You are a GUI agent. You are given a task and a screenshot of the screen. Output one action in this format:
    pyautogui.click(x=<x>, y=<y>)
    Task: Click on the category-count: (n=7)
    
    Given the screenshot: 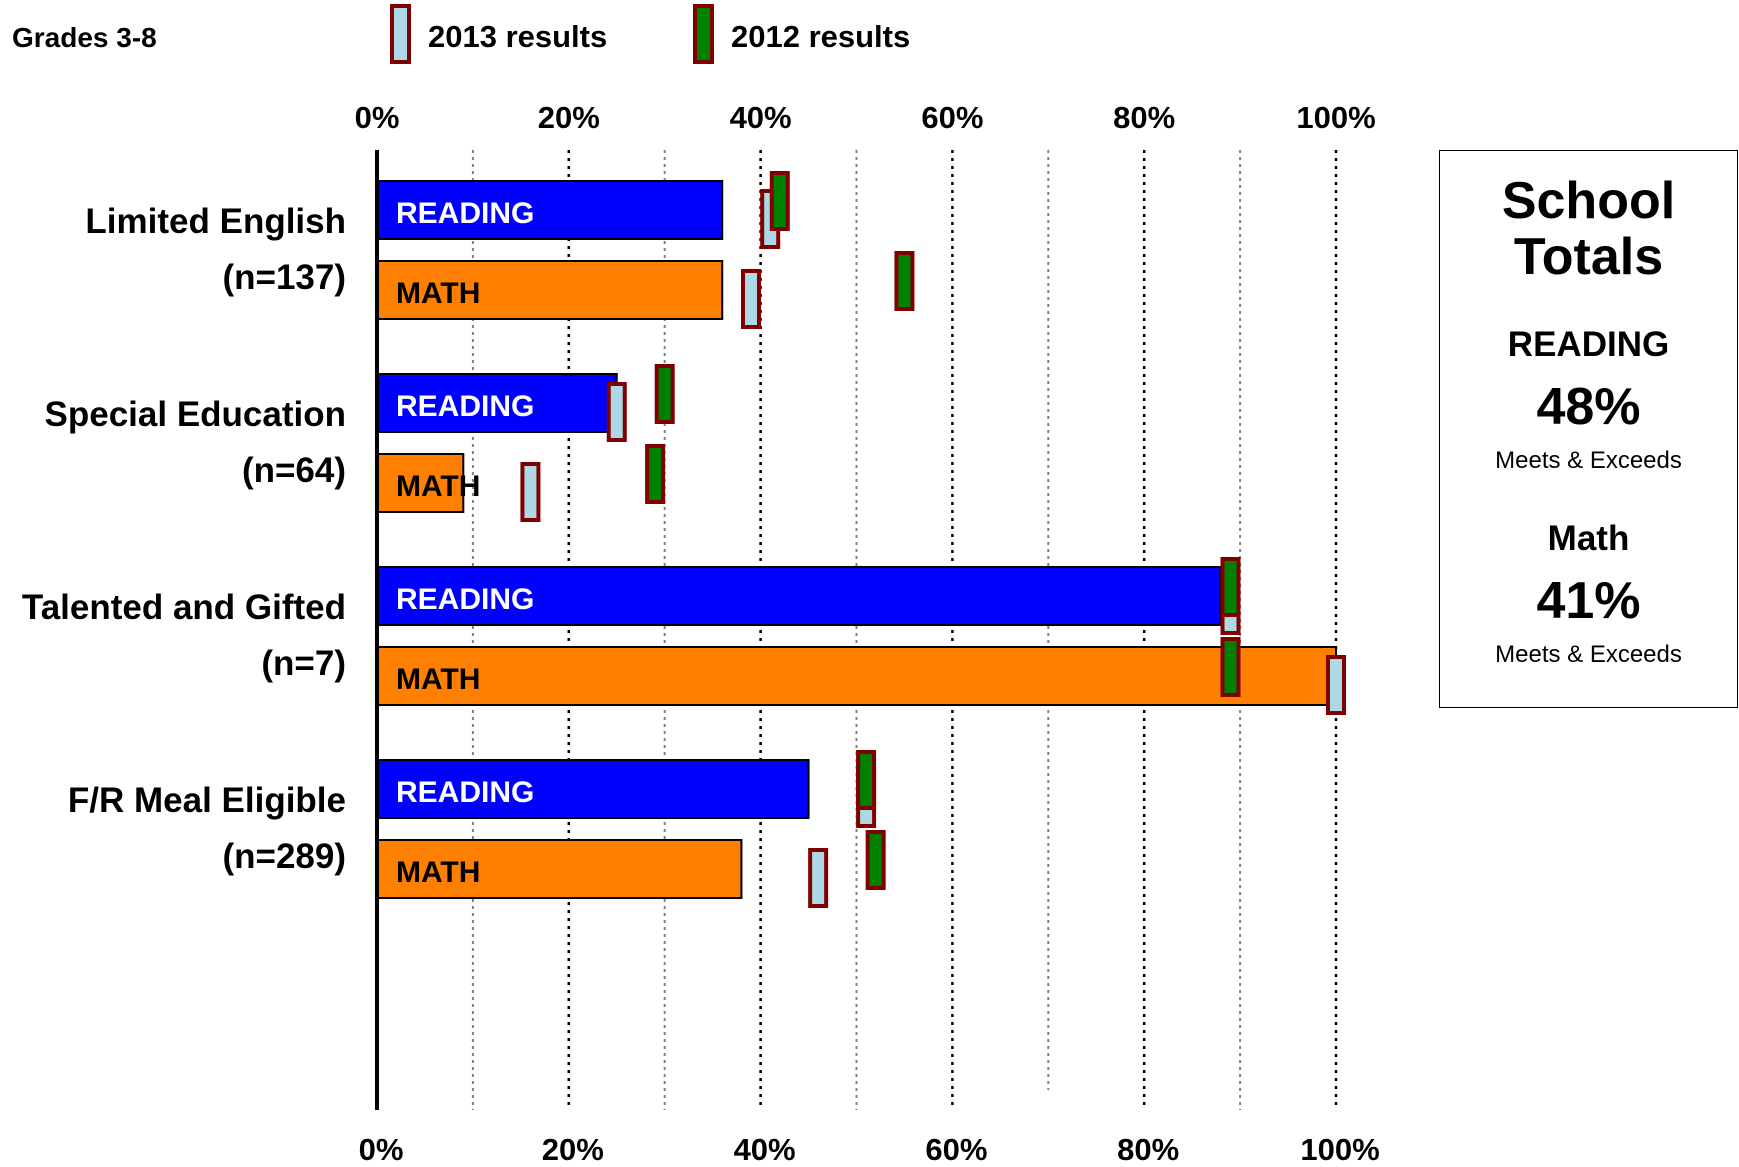 What is the action you would take?
    pyautogui.click(x=303, y=663)
    